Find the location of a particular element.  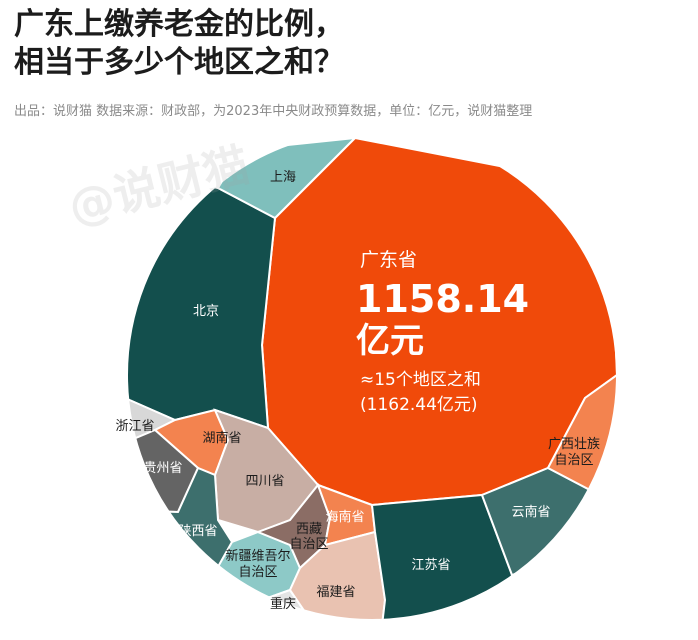

label-xz-2: 自治区 is located at coordinates (308, 544).